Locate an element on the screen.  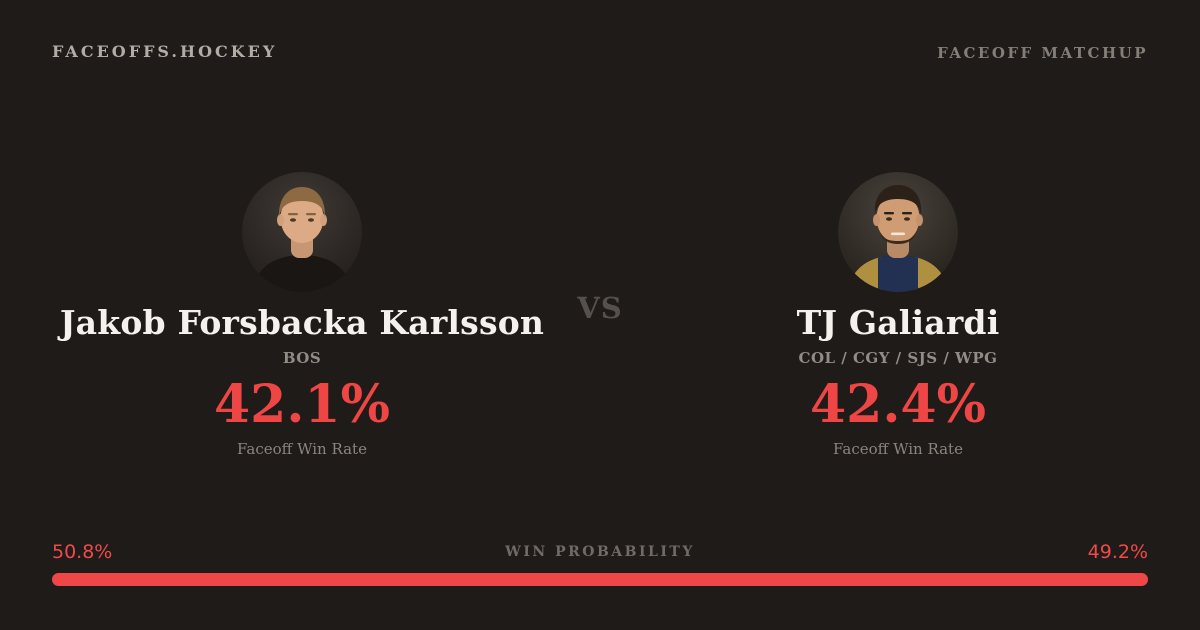
vs-label: VS is located at coordinates (600, 308).